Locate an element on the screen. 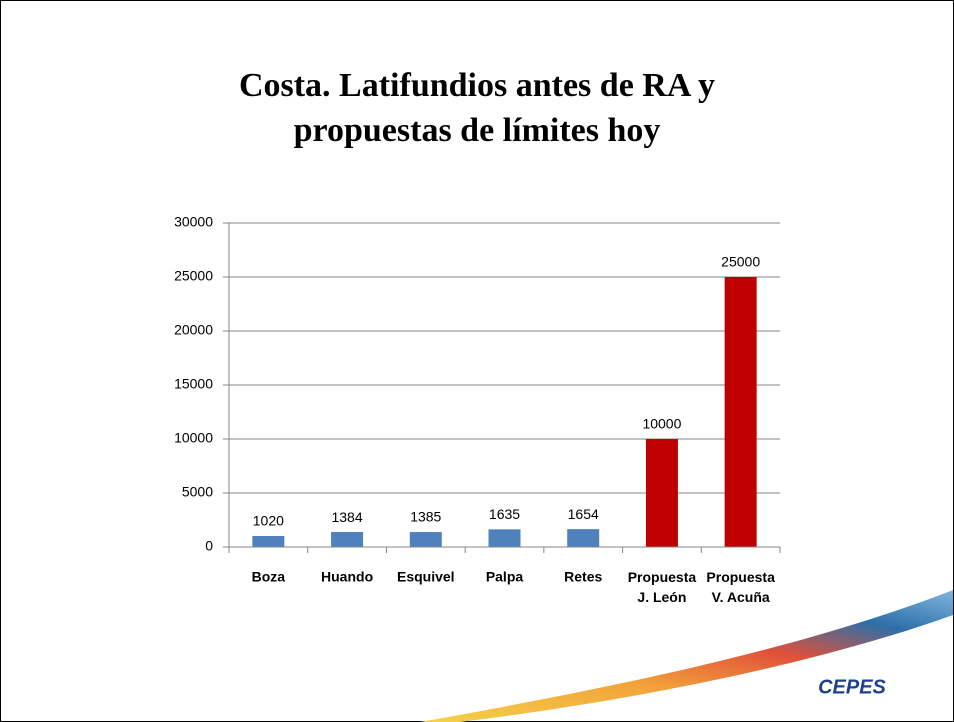 The width and height of the screenshot is (954, 722). data-label: 1384 is located at coordinates (346, 517).